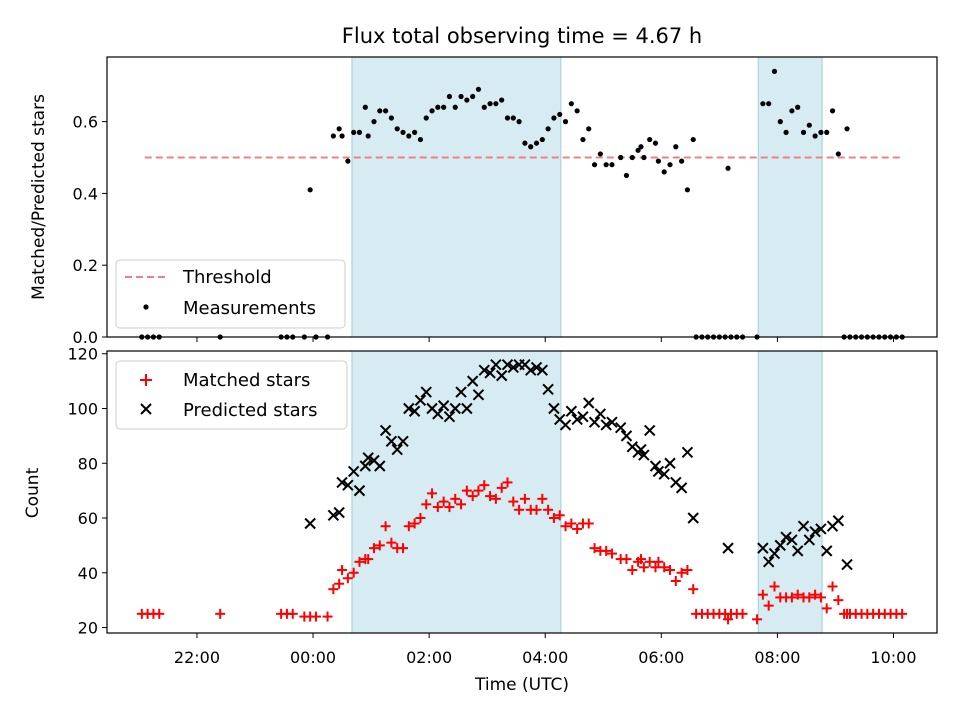 This screenshot has width=960, height=720. What do you see at coordinates (231, 395) in the screenshot?
I see `bottom-legend: Matched stars Predicted stars` at bounding box center [231, 395].